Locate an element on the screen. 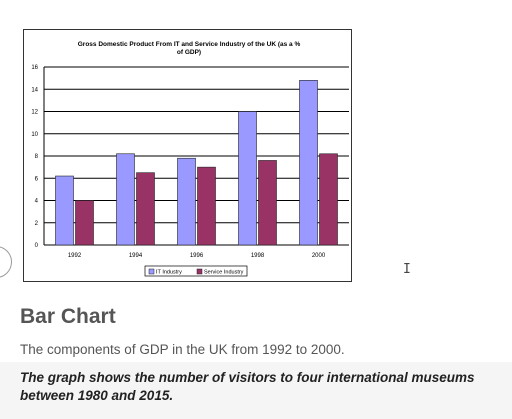 This screenshot has height=419, width=512. x-tick-label: 1994 is located at coordinates (136, 256).